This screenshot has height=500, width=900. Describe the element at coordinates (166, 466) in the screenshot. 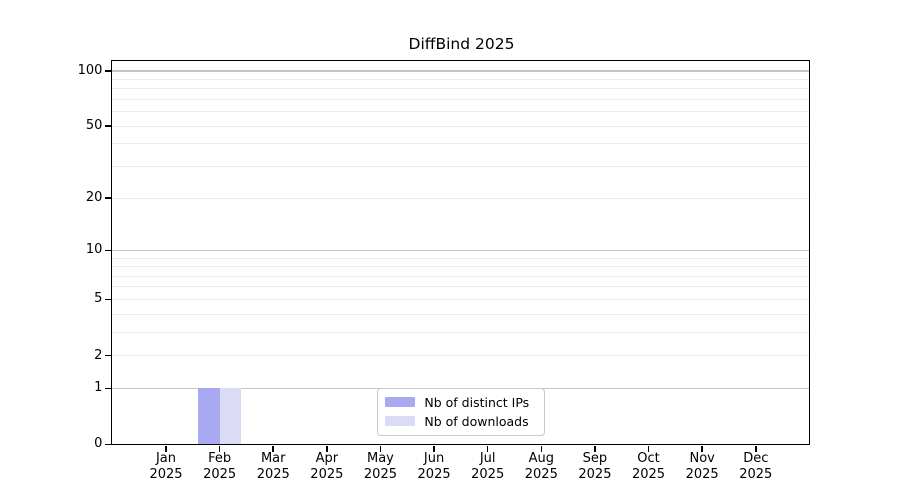

I see `x-tick-label-jan: Jan 2025` at that location.